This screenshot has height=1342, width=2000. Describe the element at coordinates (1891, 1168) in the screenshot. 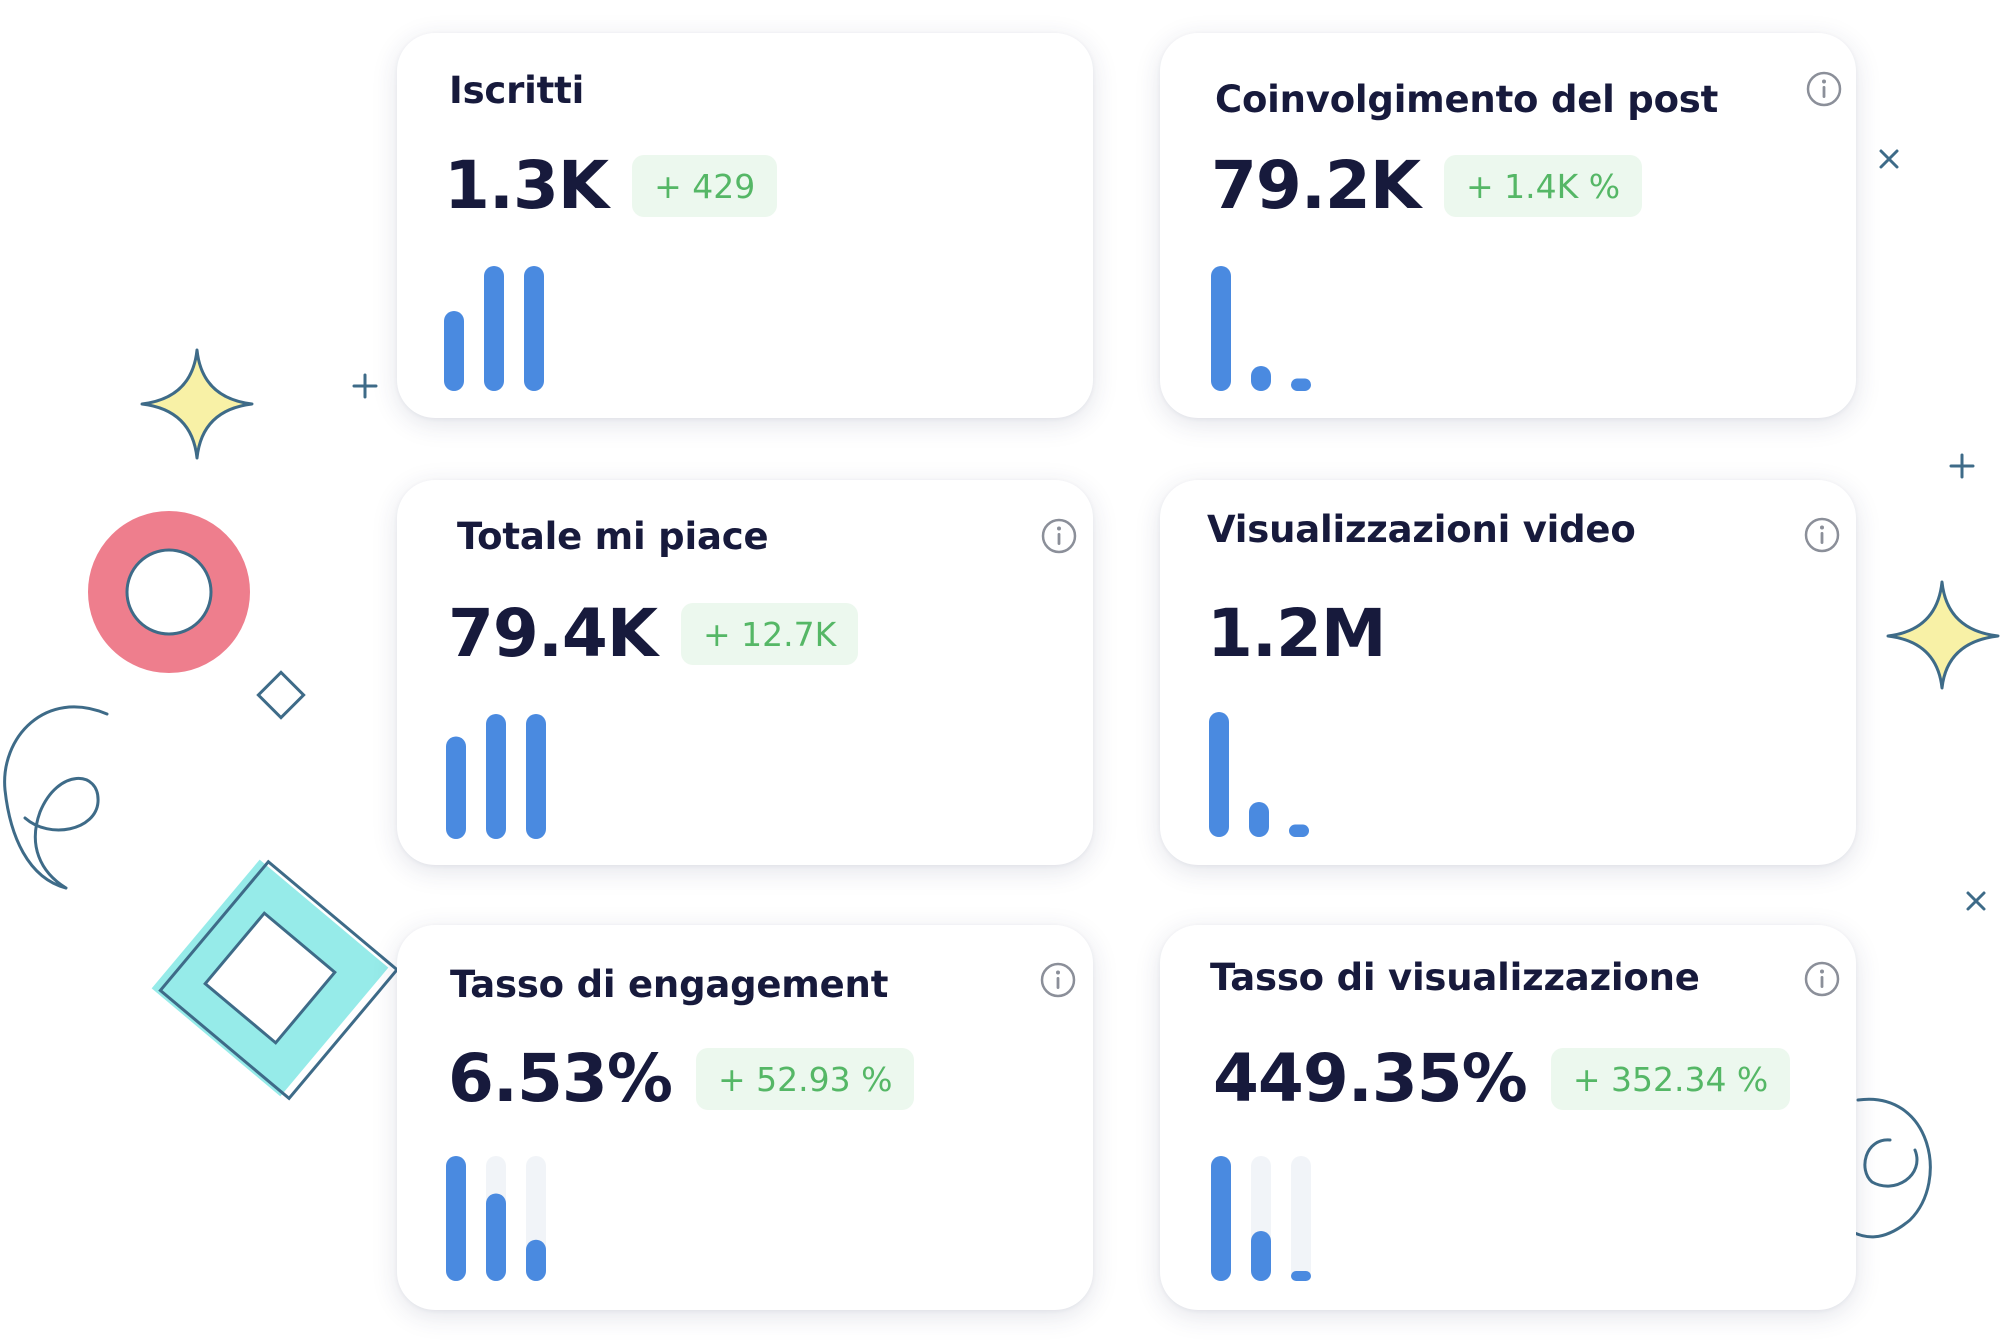

I see `swirl-decoration-right` at that location.